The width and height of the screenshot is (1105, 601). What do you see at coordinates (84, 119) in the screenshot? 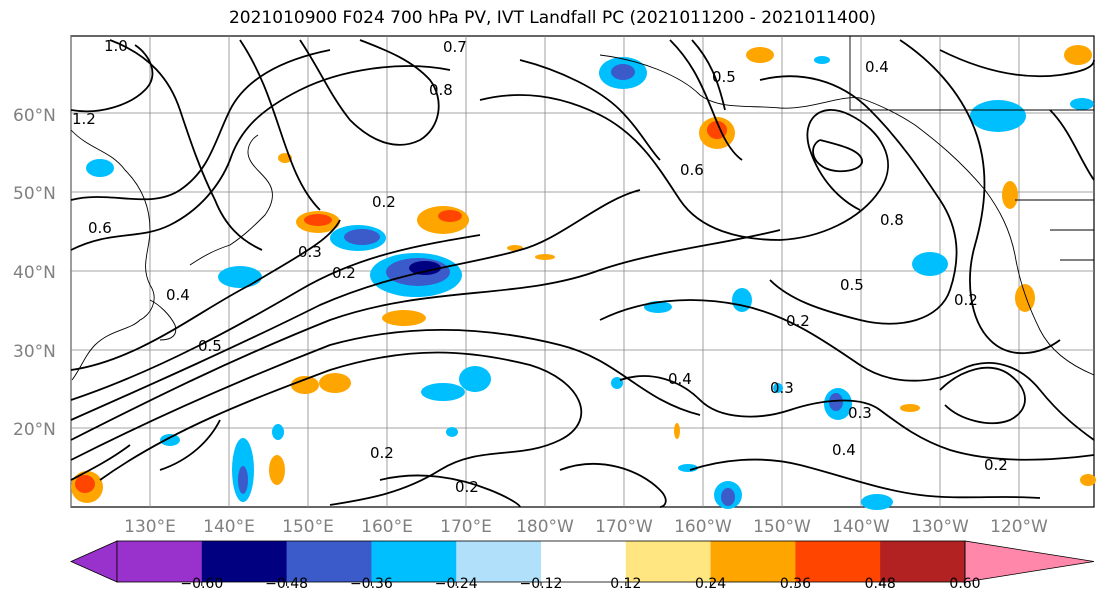
I see `contour-label: 1.2` at bounding box center [84, 119].